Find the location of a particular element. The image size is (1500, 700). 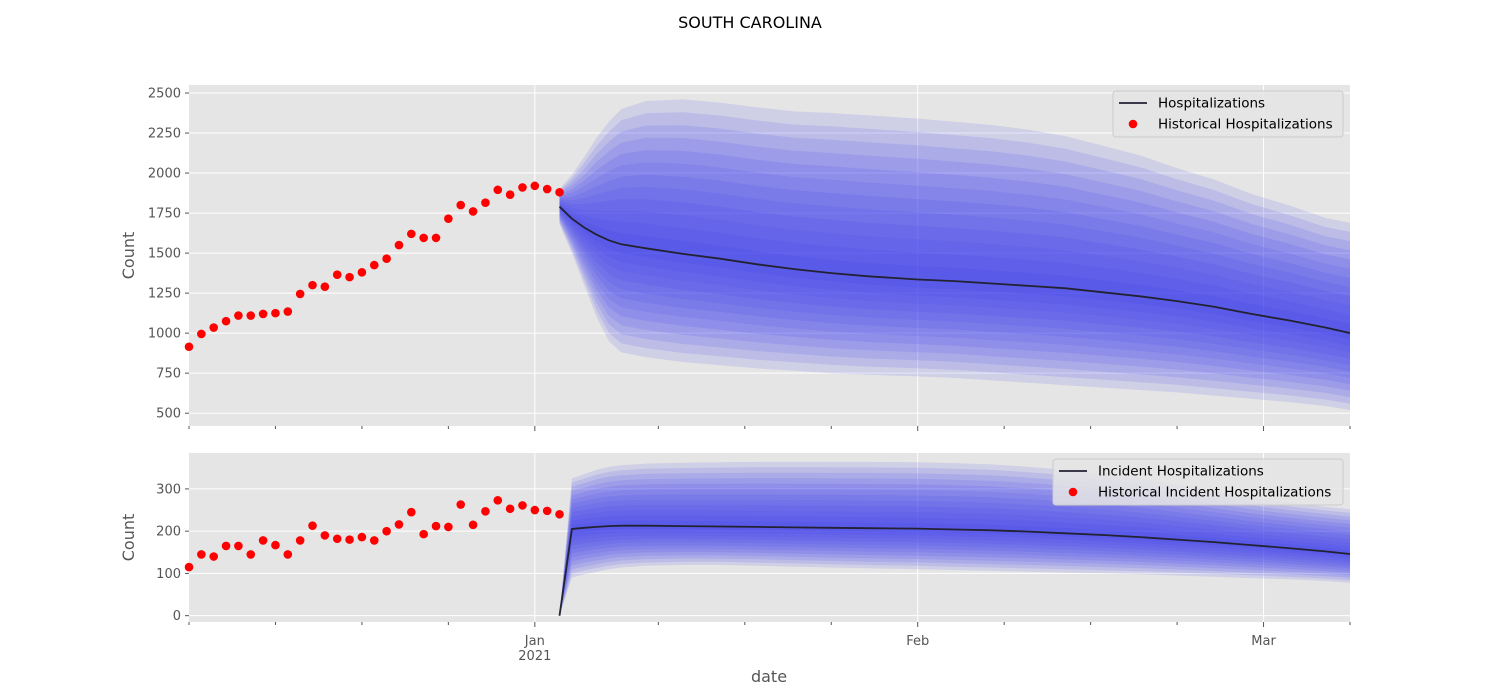

x-tick-label: Feb is located at coordinates (917, 641).